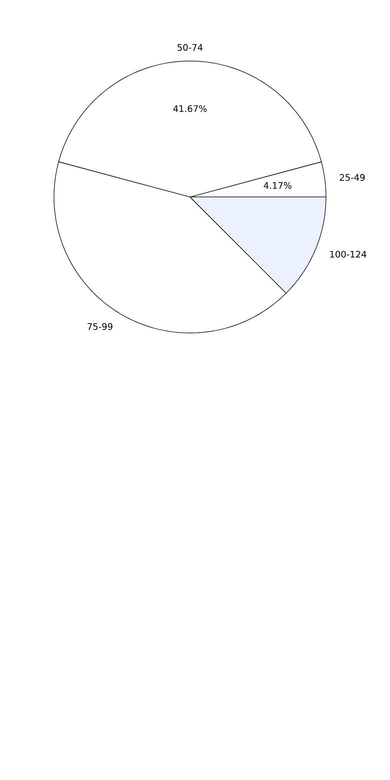 The image size is (390, 780). I want to click on slice-label: 75-99, so click(100, 326).